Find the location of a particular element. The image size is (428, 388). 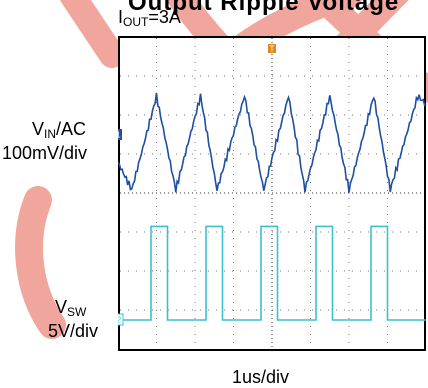

ch2-scale: 5V/div is located at coordinates (73, 331).